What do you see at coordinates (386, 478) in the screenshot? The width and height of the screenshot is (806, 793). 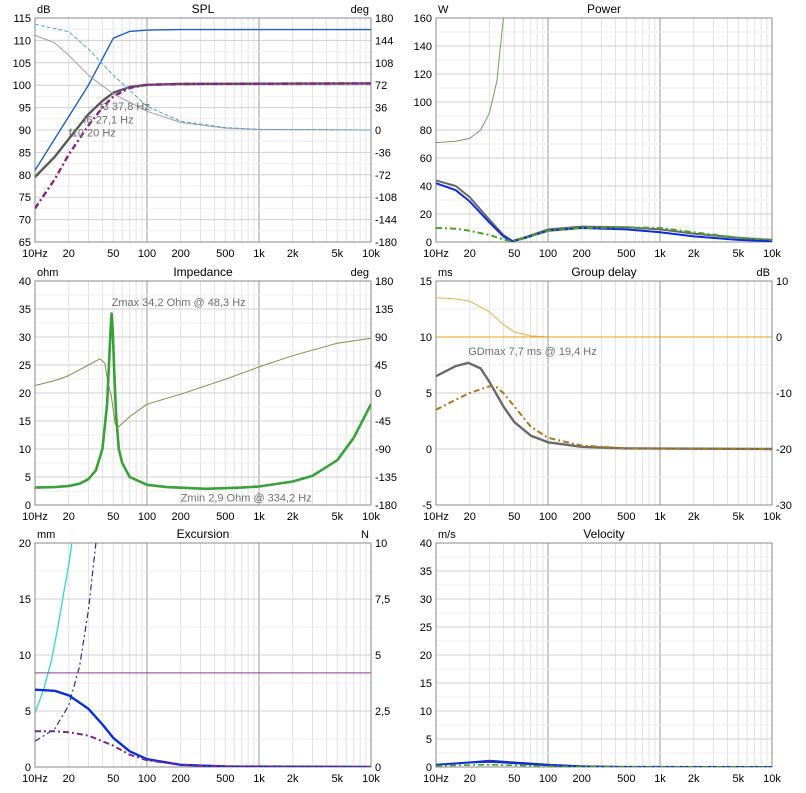 I see `right-tick-label: -135` at bounding box center [386, 478].